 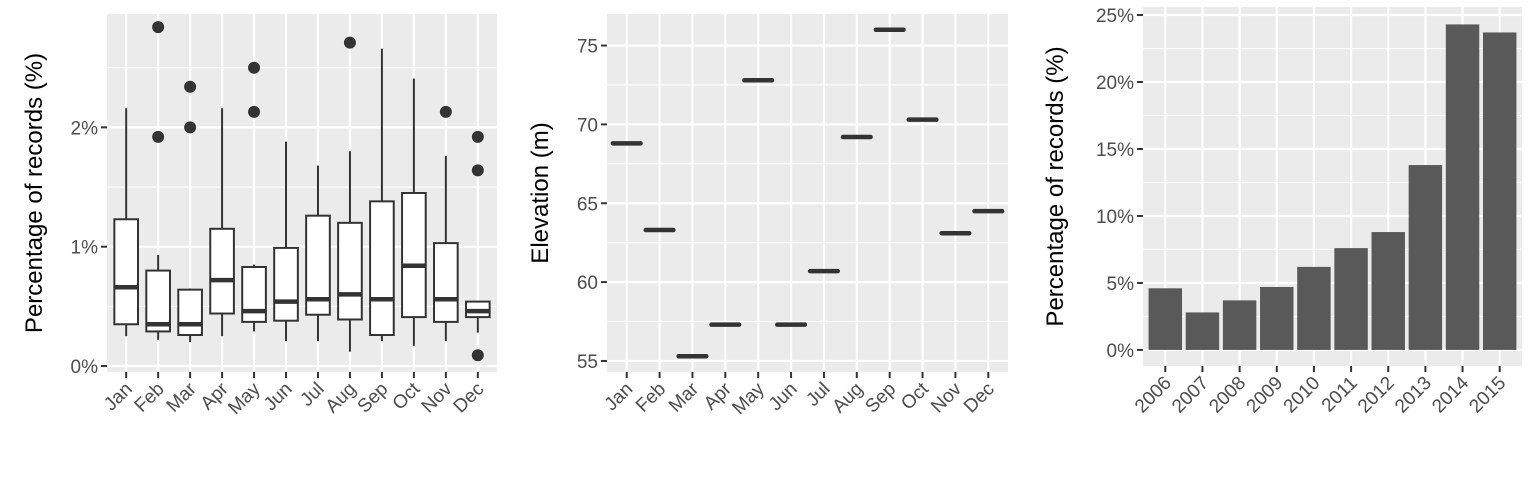 What do you see at coordinates (818, 395) in the screenshot?
I see `x-tick-label: Jul` at bounding box center [818, 395].